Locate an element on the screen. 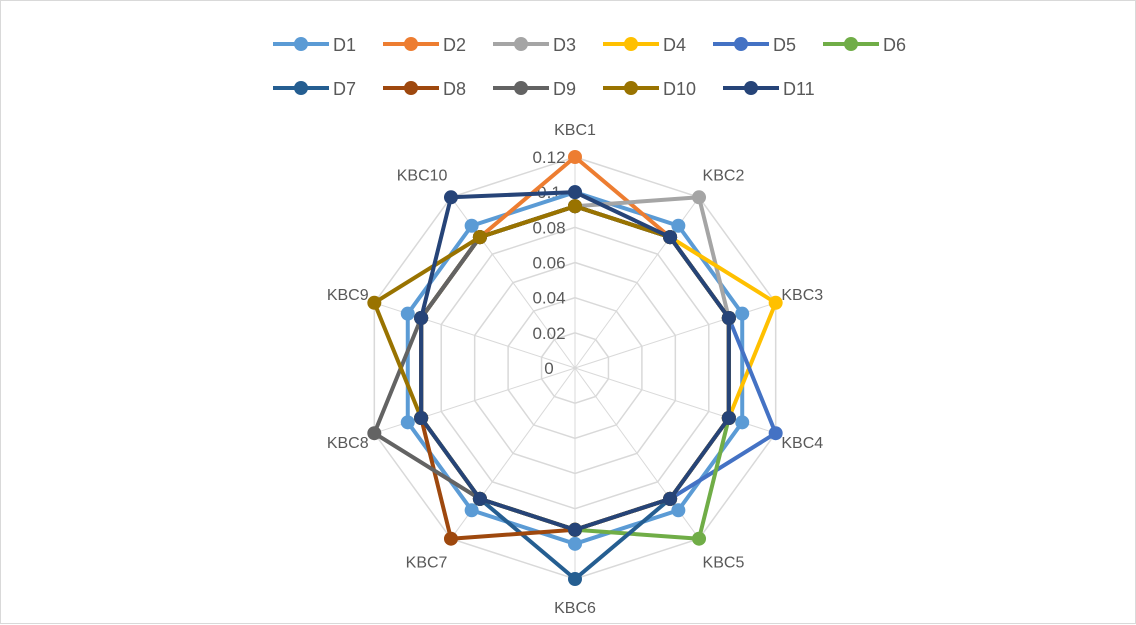  legend-item-d6: D6 is located at coordinates (864, 45).